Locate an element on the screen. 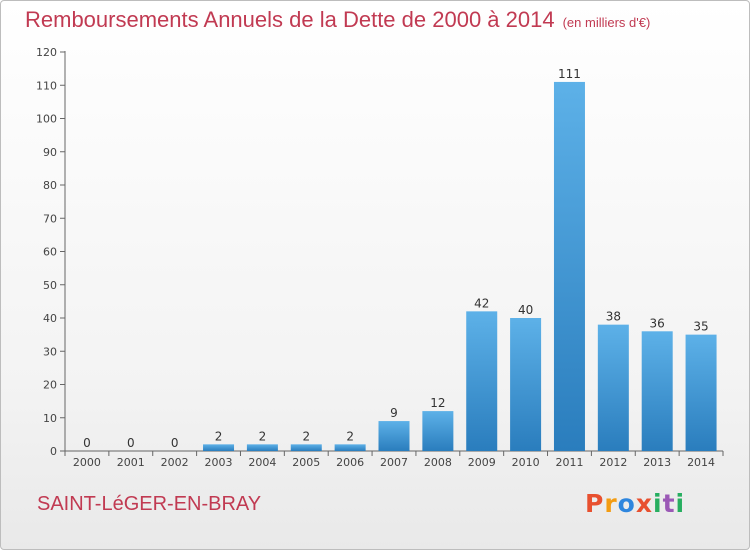  town-name: SAINT-LéGER-EN-BRAY is located at coordinates (149, 504).